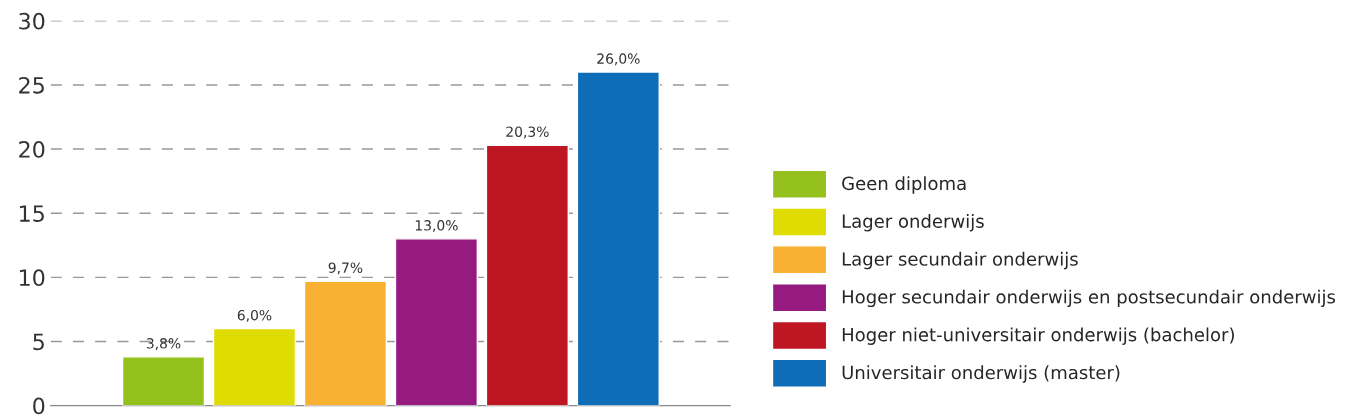  Describe the element at coordinates (32, 149) in the screenshot. I see `y-tick-label: 20` at that location.